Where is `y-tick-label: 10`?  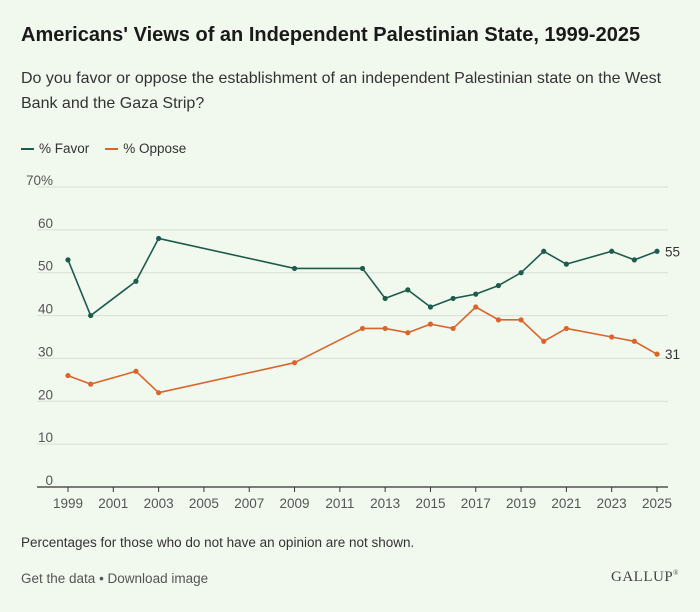 y-tick-label: 10 is located at coordinates (45, 437).